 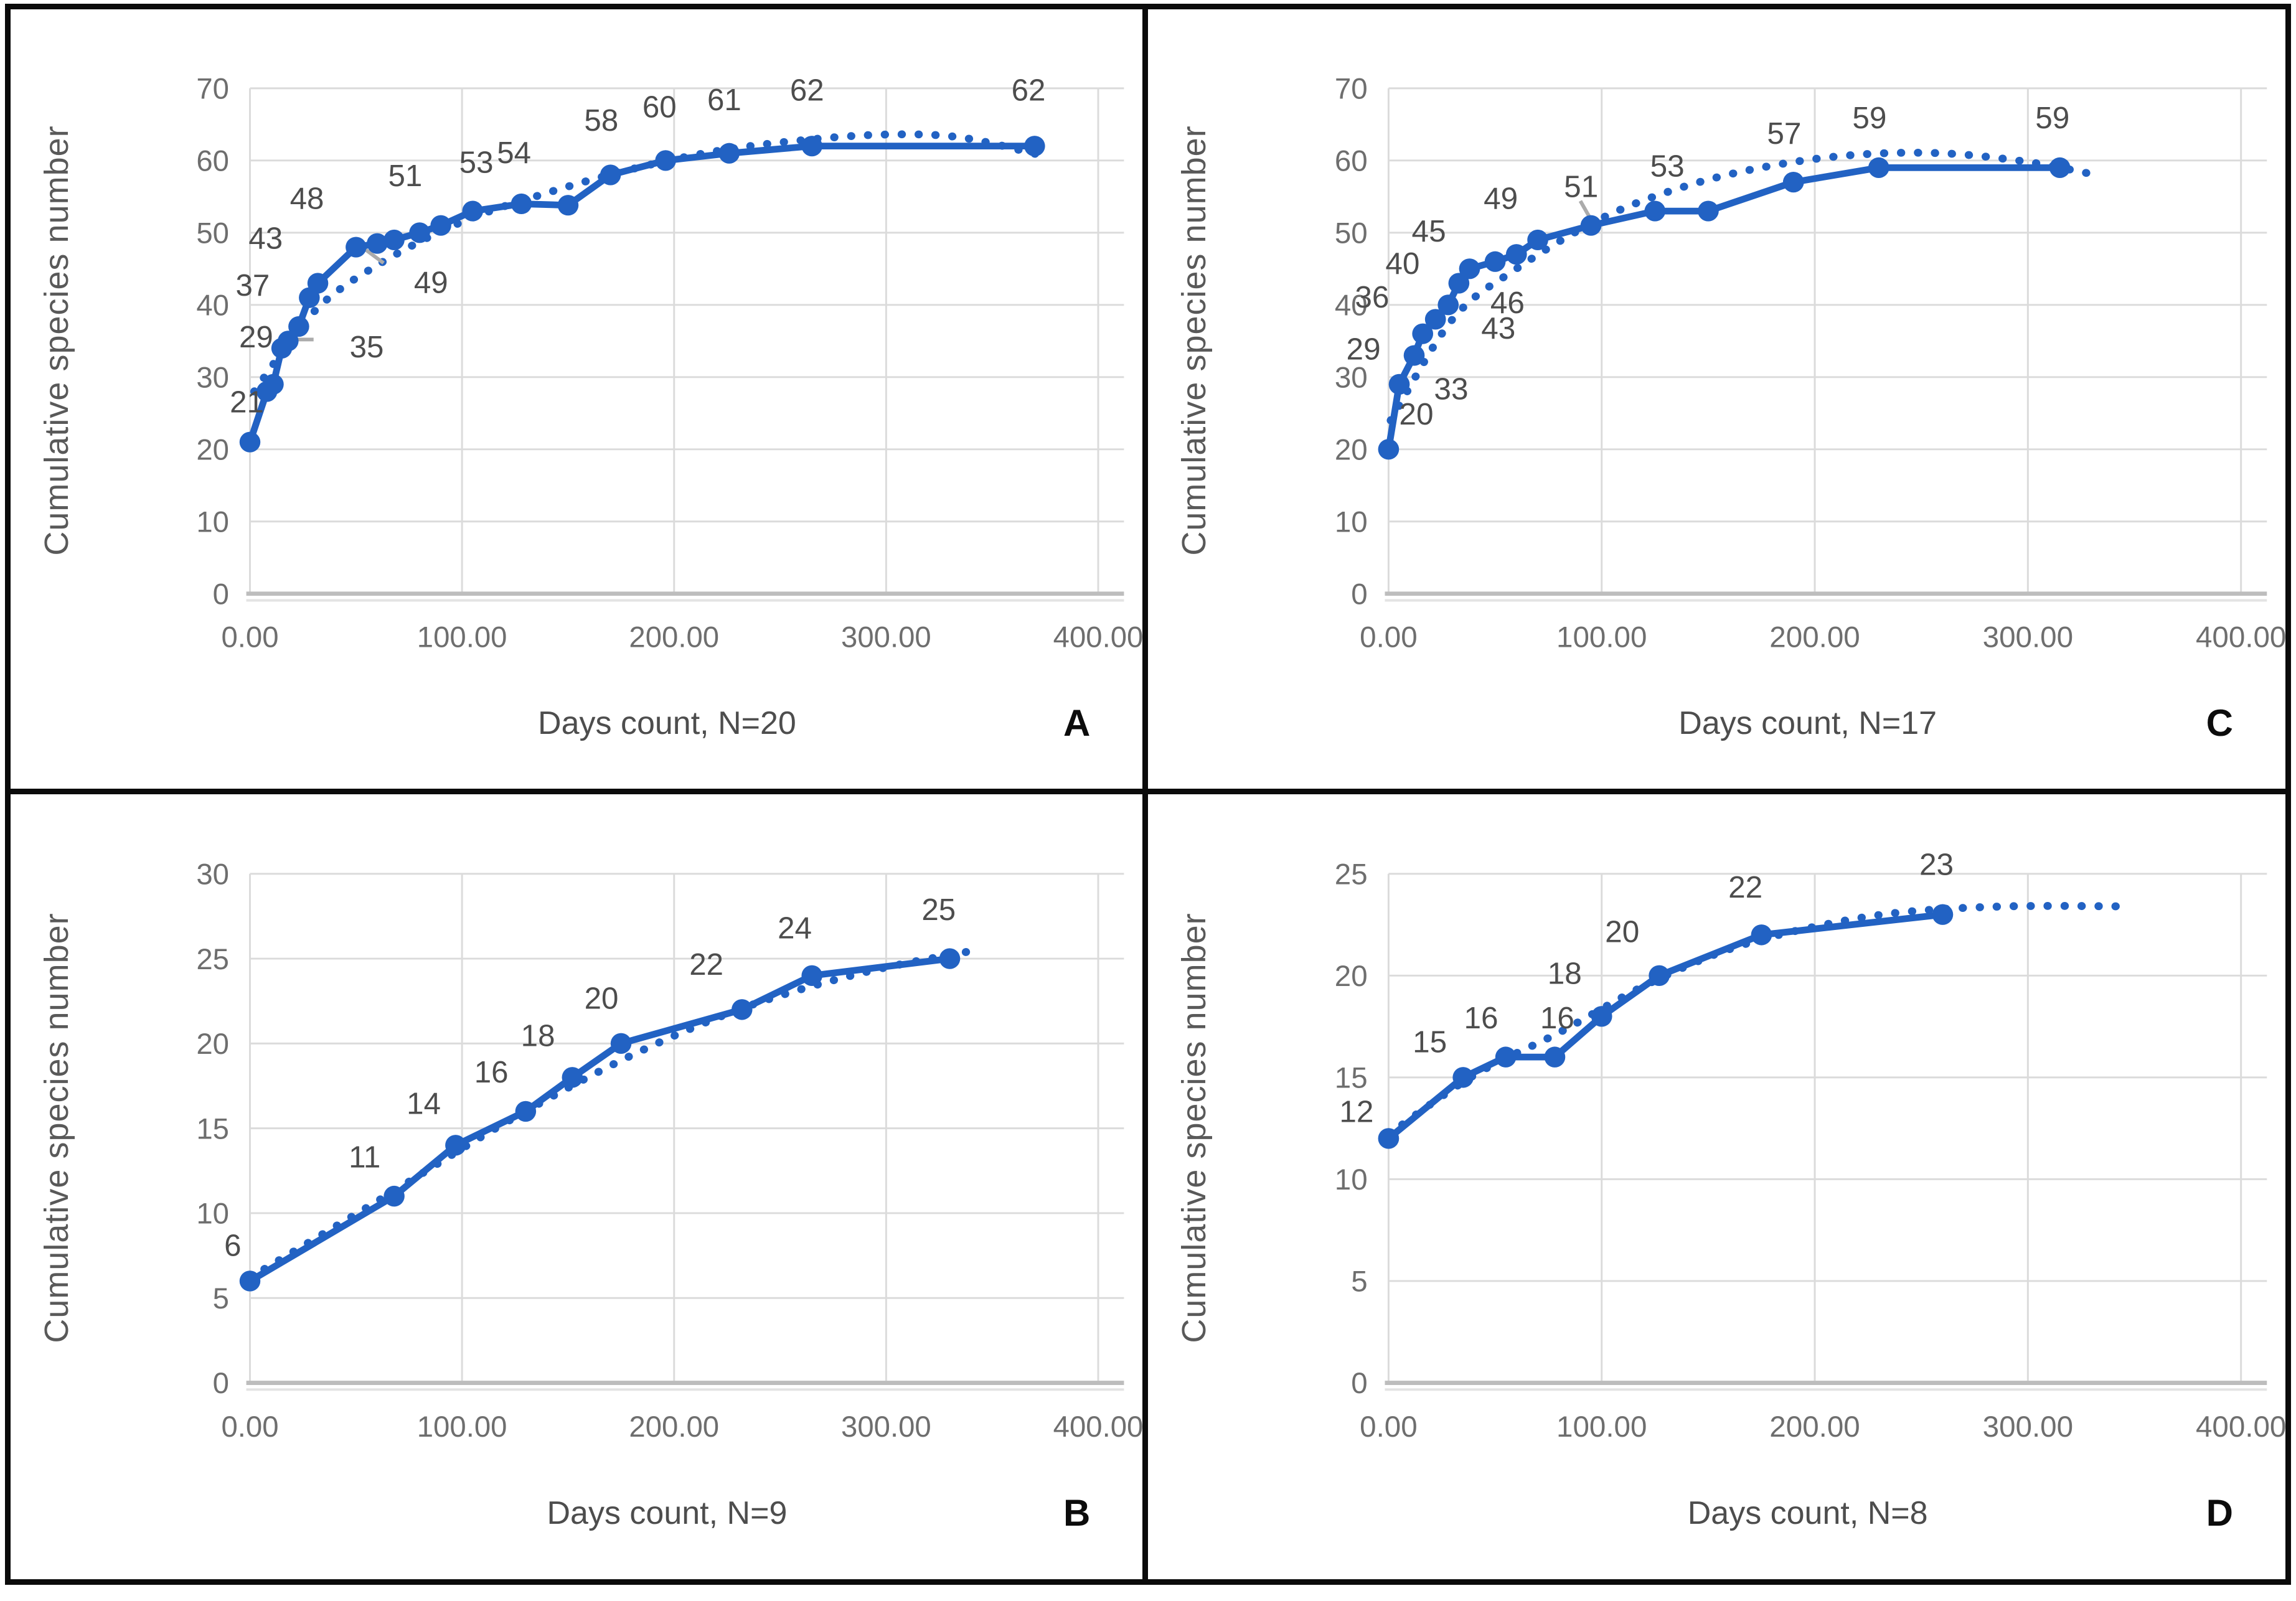 What do you see at coordinates (256, 337) in the screenshot?
I see `svg-text: 29` at bounding box center [256, 337].